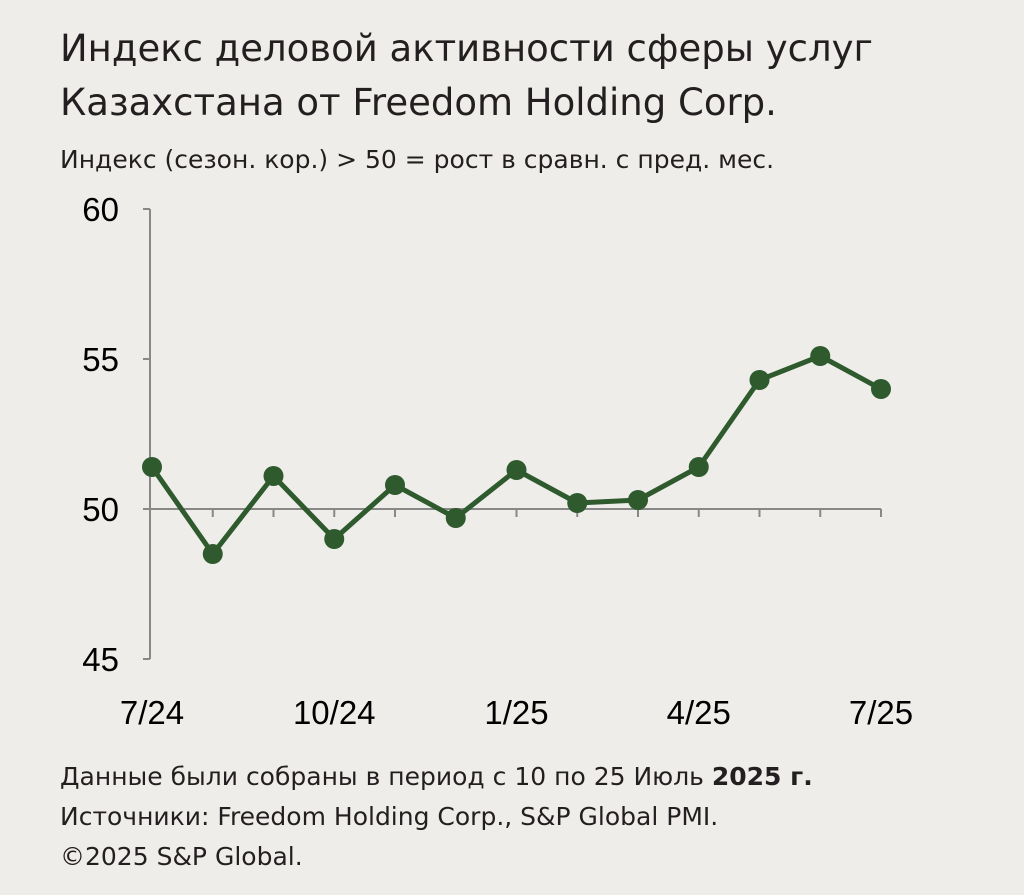 The width and height of the screenshot is (1024, 895). Describe the element at coordinates (100, 659) in the screenshot. I see `y-tick-label: 45` at that location.